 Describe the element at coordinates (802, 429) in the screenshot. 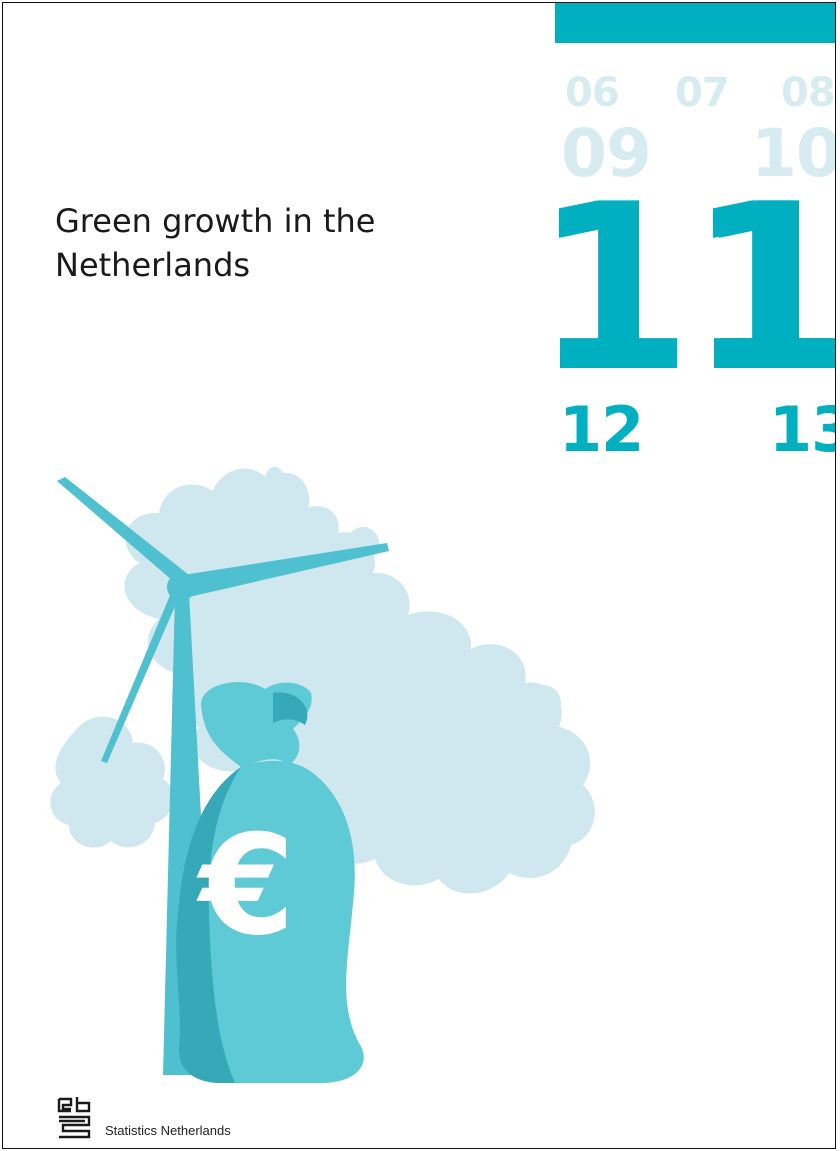

I see `year-13: 13` at that location.